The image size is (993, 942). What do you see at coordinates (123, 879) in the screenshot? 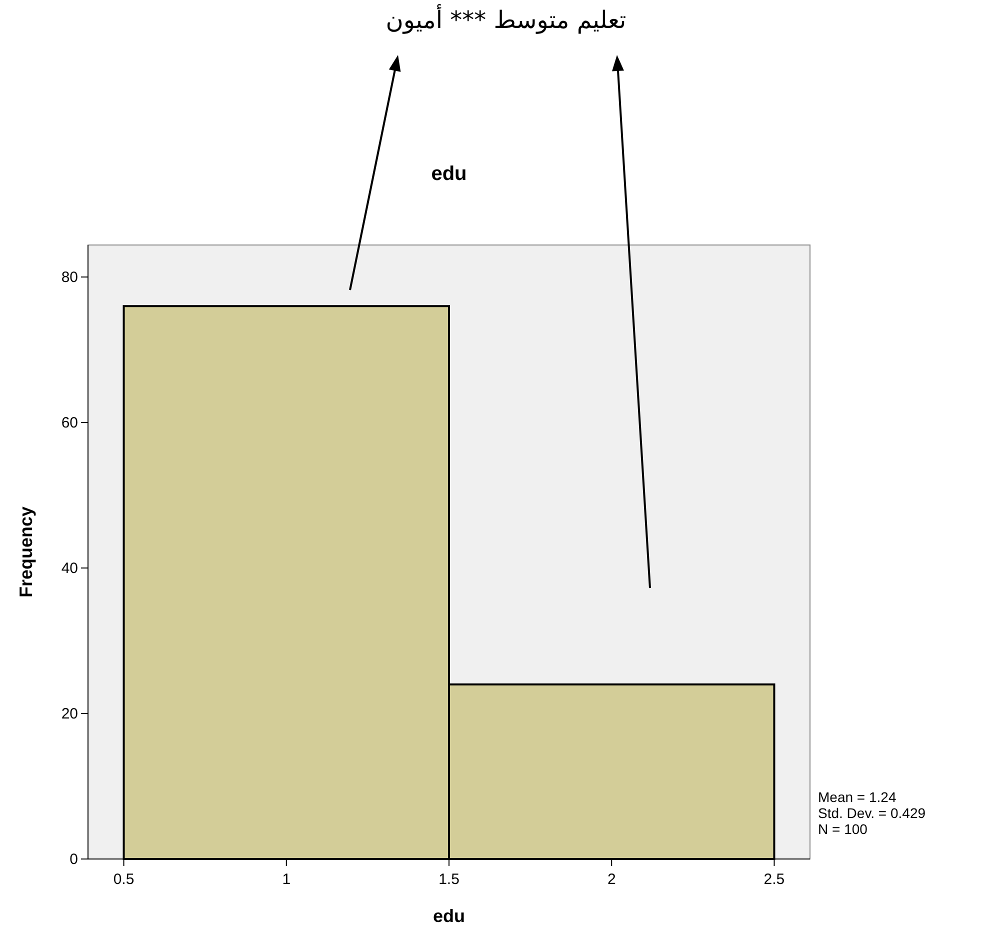
I see `x-tick-label: 0.5` at bounding box center [123, 879].